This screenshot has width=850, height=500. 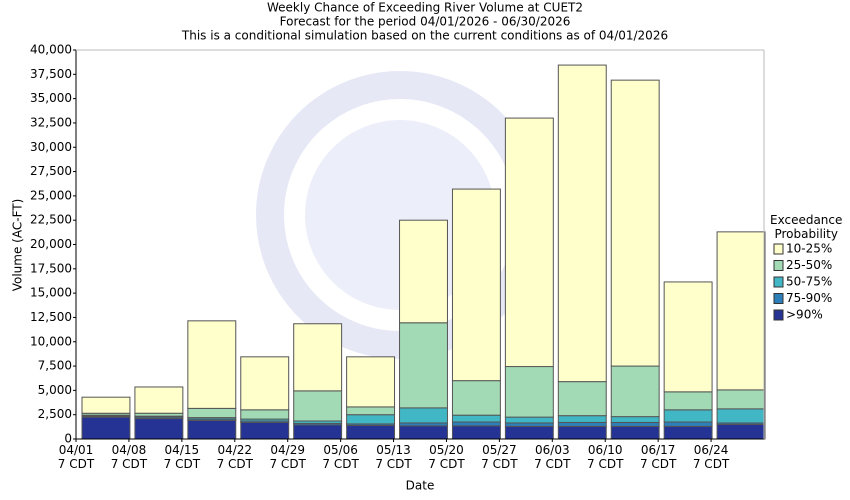 I want to click on legend-title: Exceedance Probability, so click(x=806, y=227).